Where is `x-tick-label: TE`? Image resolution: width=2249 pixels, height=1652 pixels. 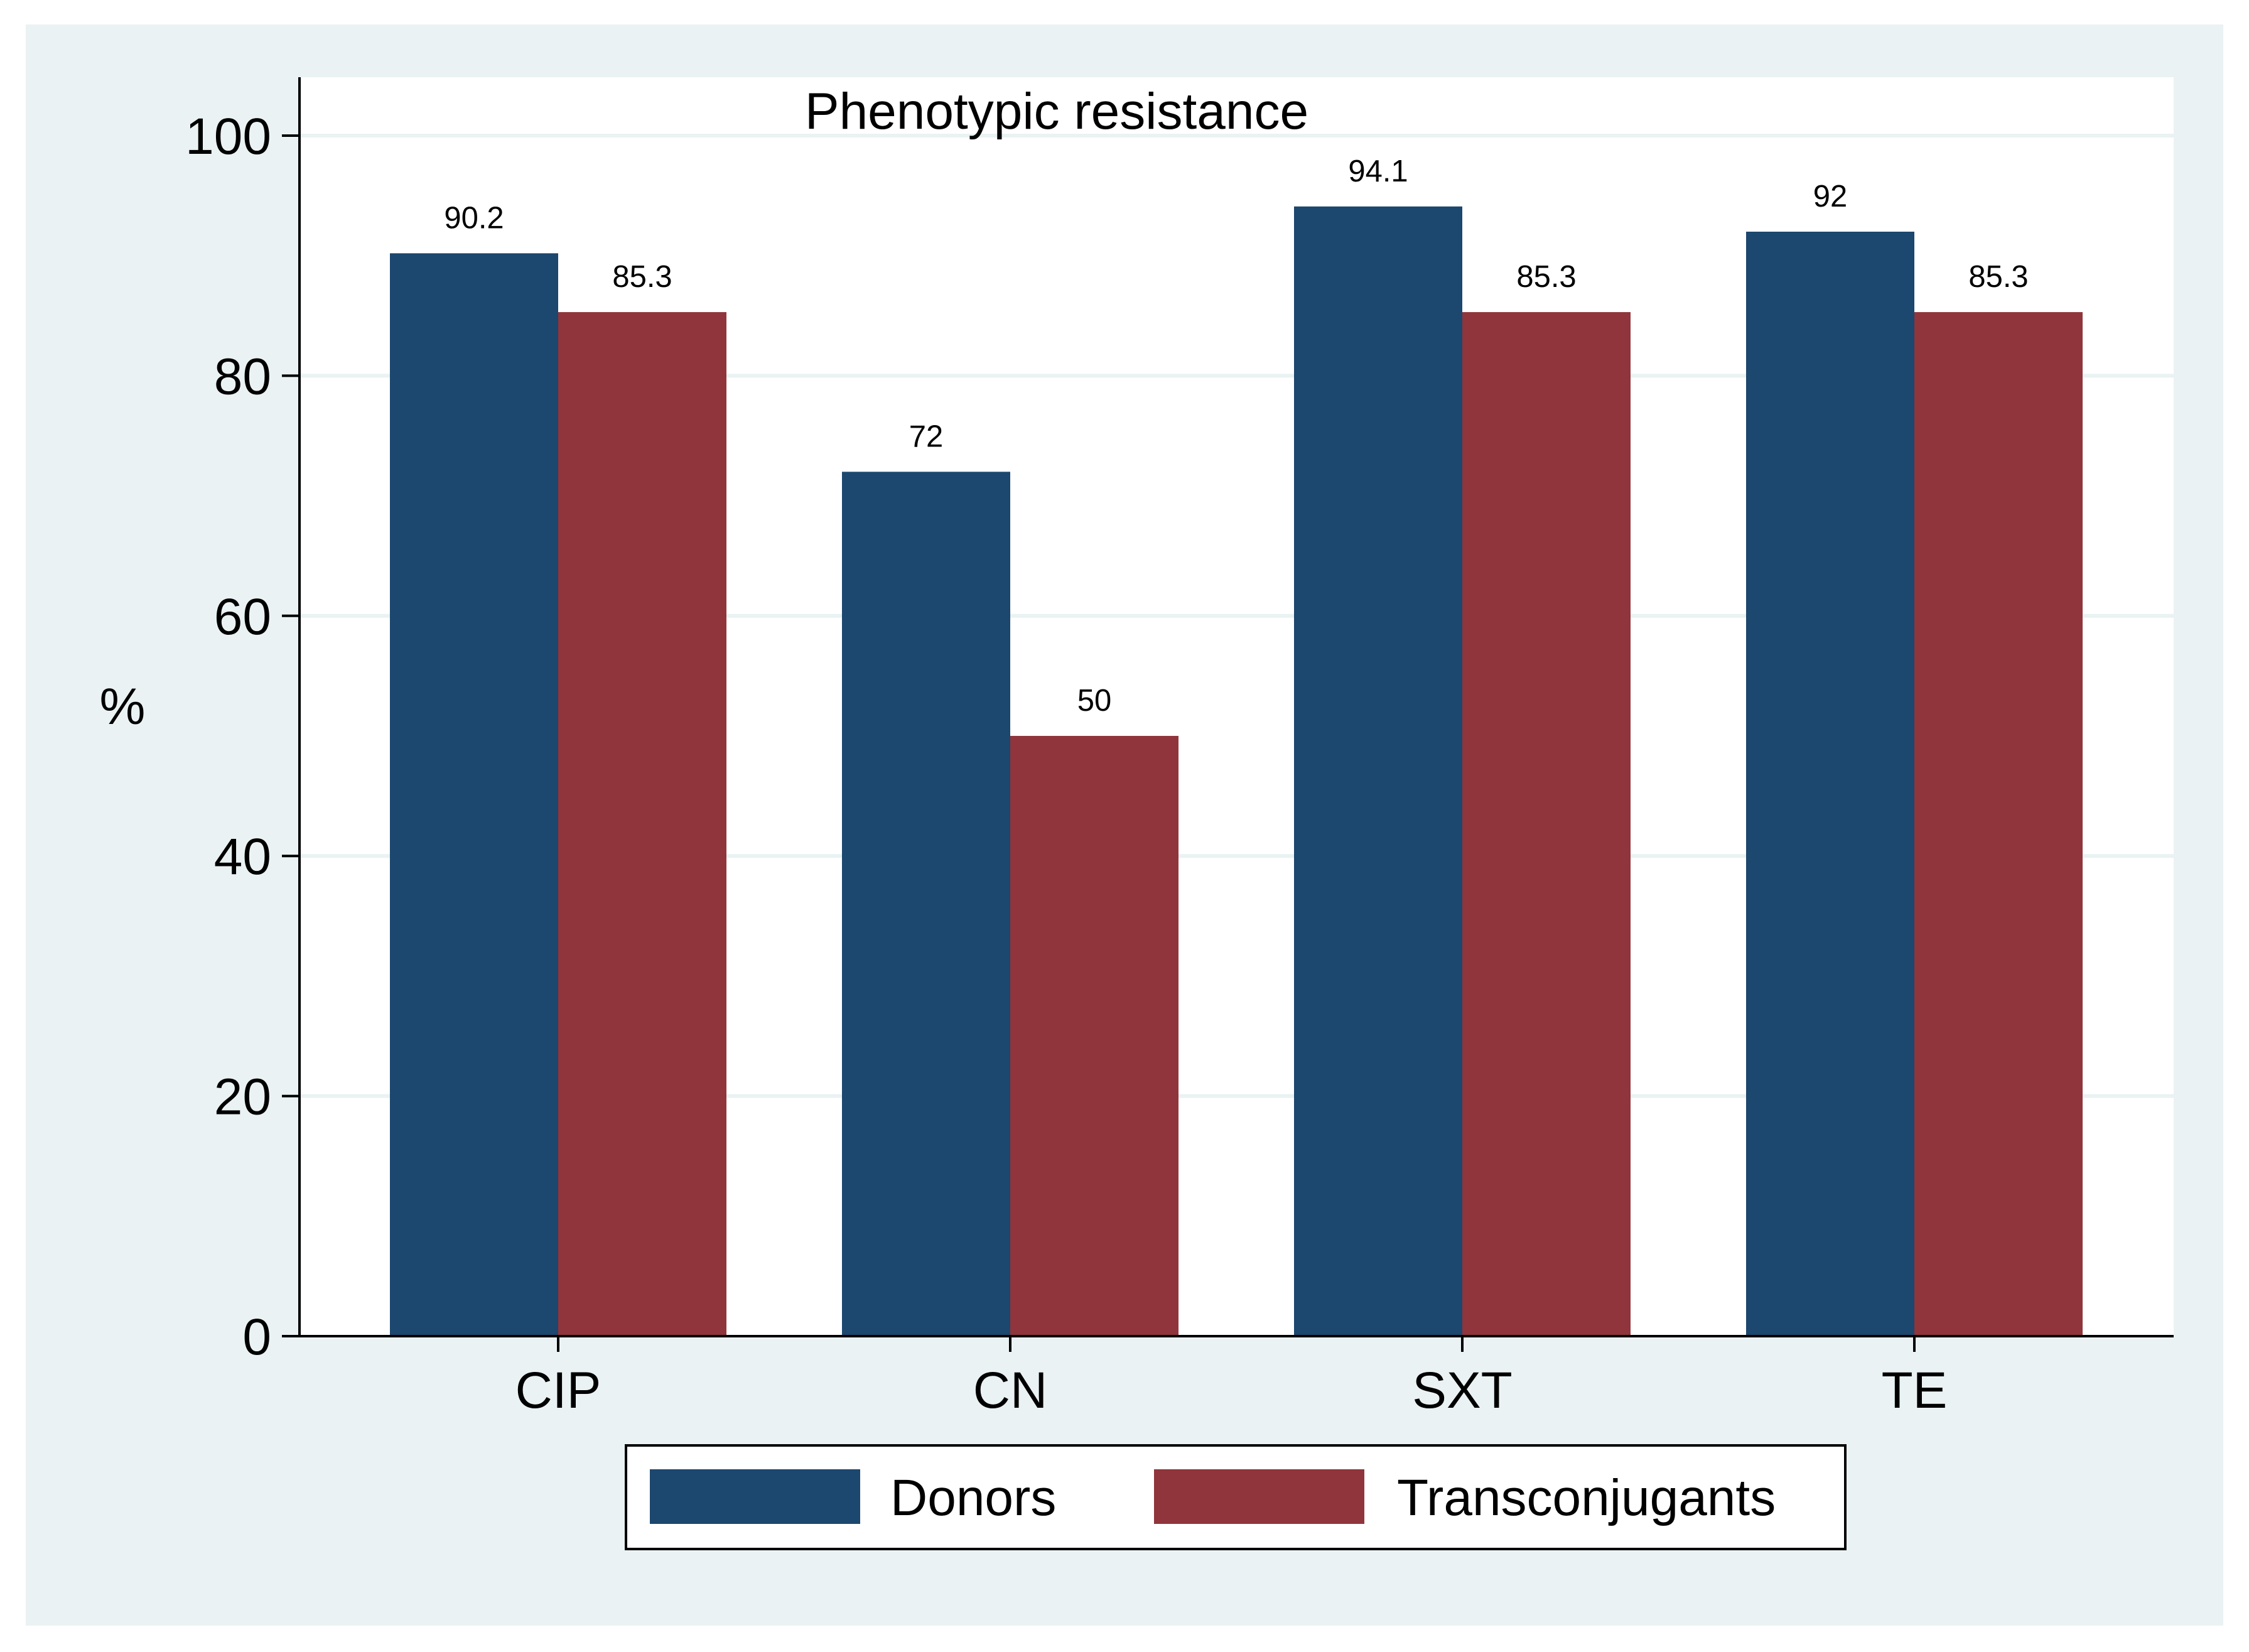 x-tick-label: TE is located at coordinates (1915, 1390).